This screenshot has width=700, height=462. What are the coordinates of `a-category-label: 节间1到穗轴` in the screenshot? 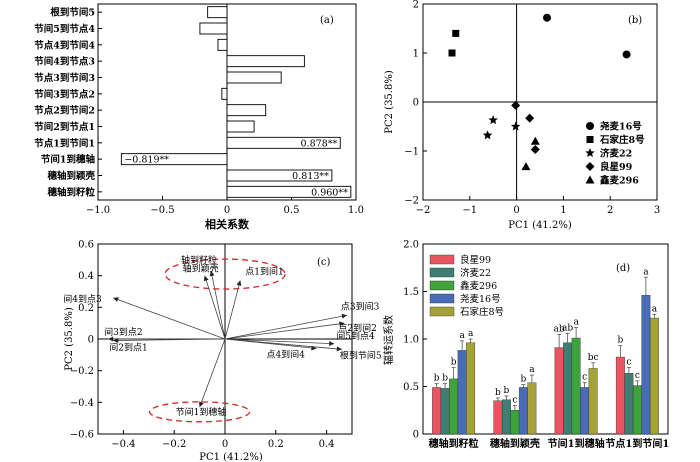 It's located at (68, 160).